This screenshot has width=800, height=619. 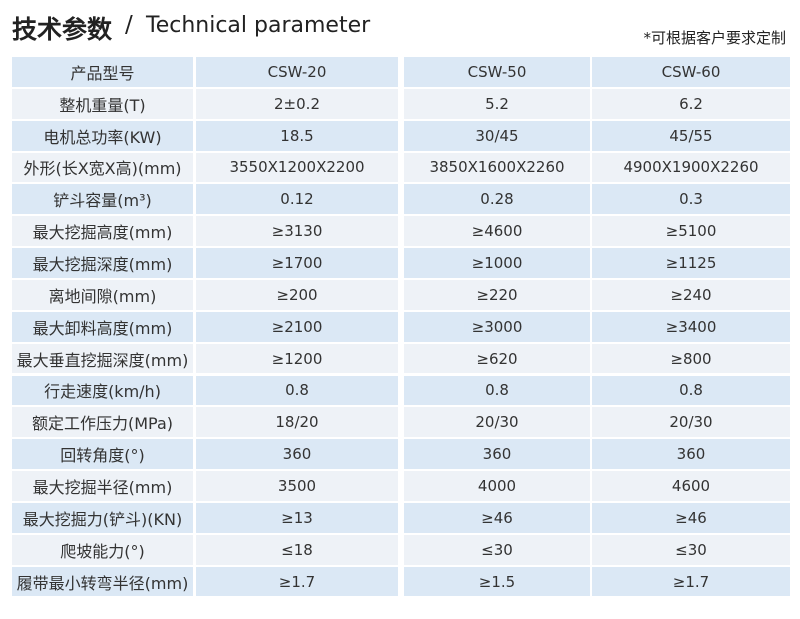 I want to click on value-cell: 4000, so click(x=497, y=486).